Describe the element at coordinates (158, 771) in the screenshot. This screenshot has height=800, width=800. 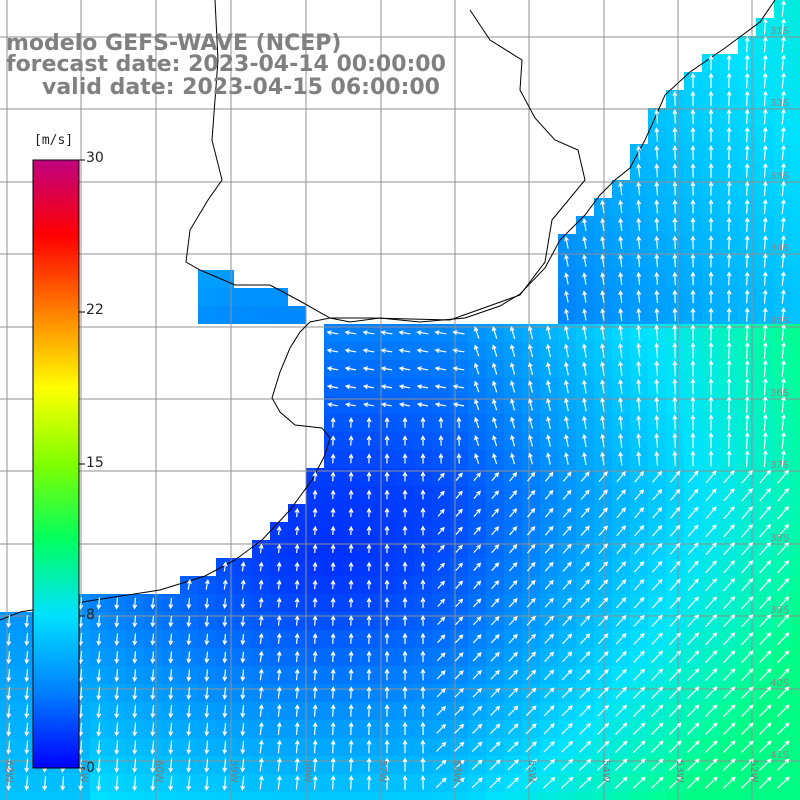
I see `lon-label: 60W` at that location.